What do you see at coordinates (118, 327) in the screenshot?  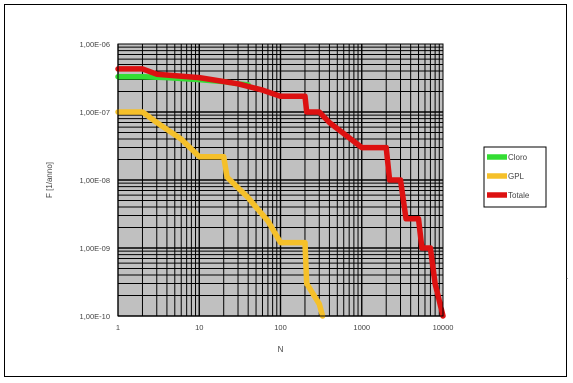 I see `x-tick-label: 1` at bounding box center [118, 327].